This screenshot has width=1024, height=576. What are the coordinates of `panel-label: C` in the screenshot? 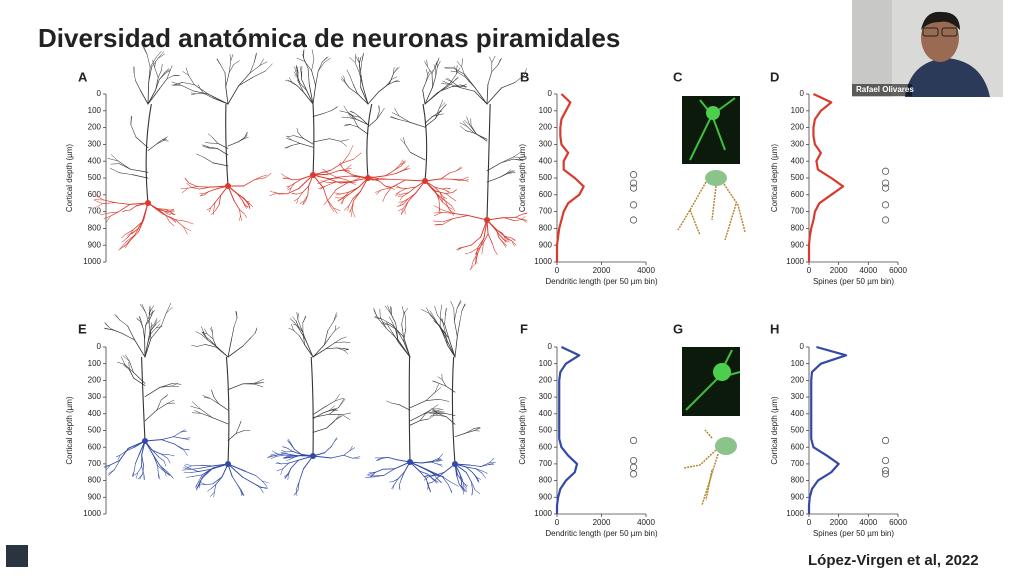 It's located at (678, 76).